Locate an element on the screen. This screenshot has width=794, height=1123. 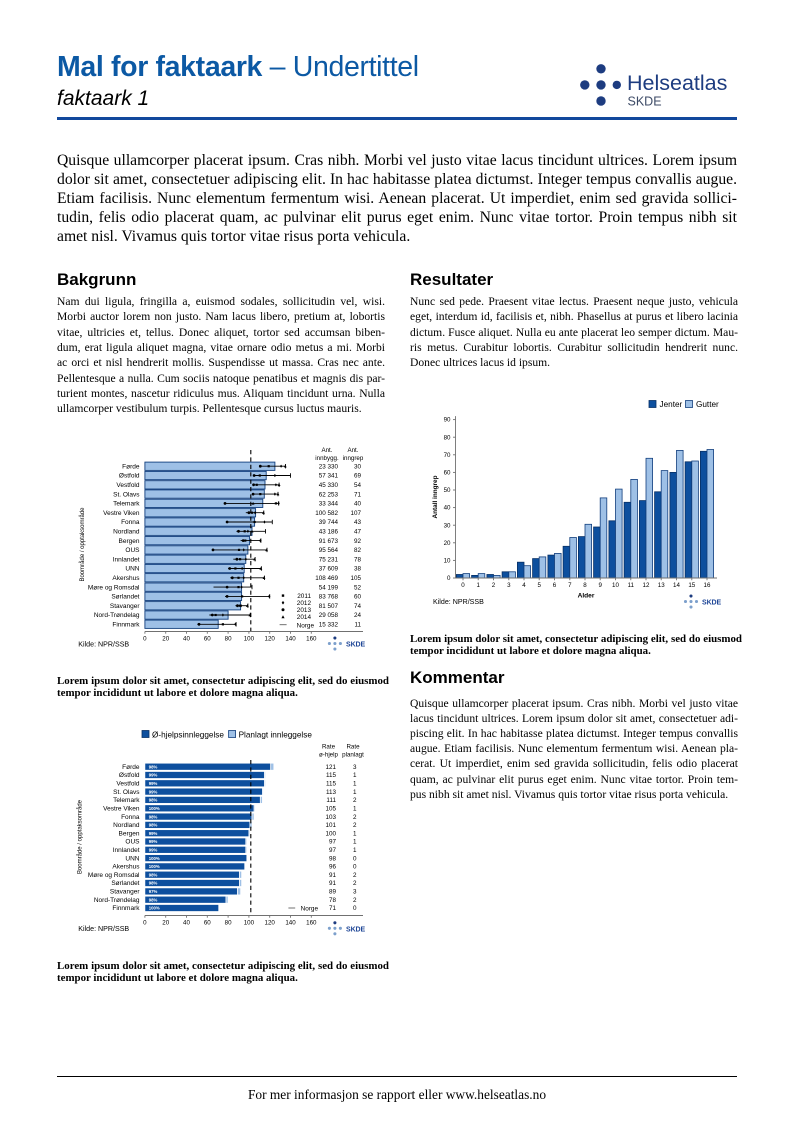
svg-text: 24 is located at coordinates (358, 615).